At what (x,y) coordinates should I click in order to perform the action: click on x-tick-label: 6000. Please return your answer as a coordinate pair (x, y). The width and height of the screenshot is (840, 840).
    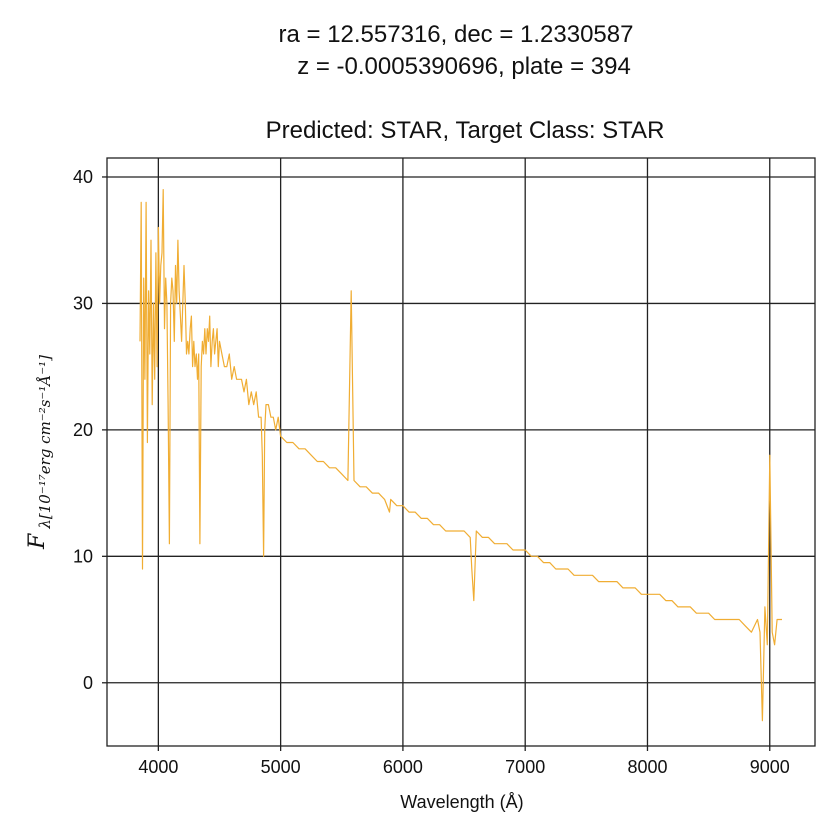
    Looking at the image, I should click on (403, 767).